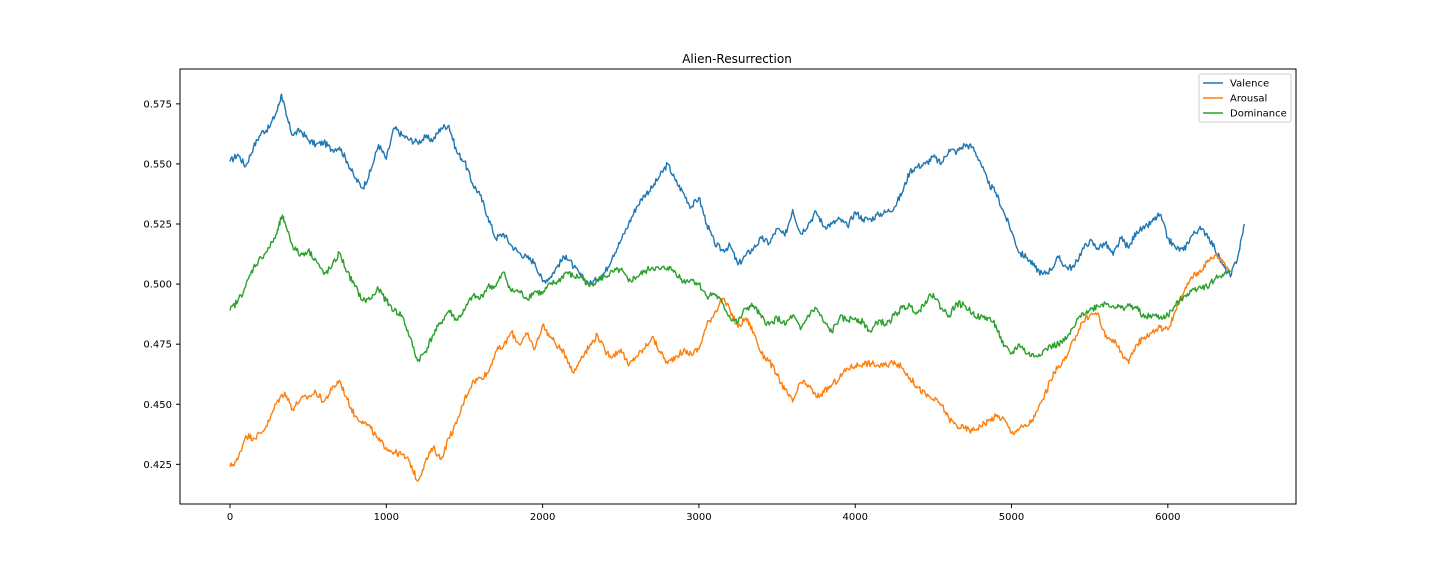  What do you see at coordinates (698, 517) in the screenshot?
I see `x-tick-label: 3000` at bounding box center [698, 517].